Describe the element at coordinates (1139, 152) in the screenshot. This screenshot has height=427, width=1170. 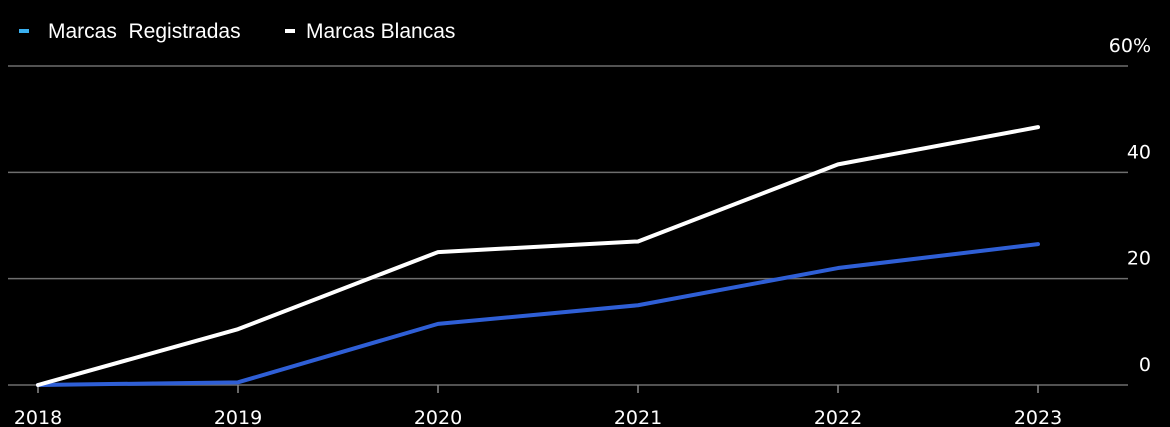
I see `y-tick-label-40: 40` at that location.